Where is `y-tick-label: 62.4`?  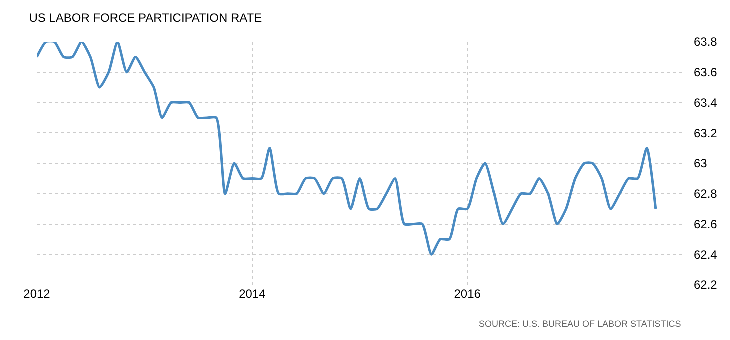
y-tick-label: 62.4 is located at coordinates (706, 255).